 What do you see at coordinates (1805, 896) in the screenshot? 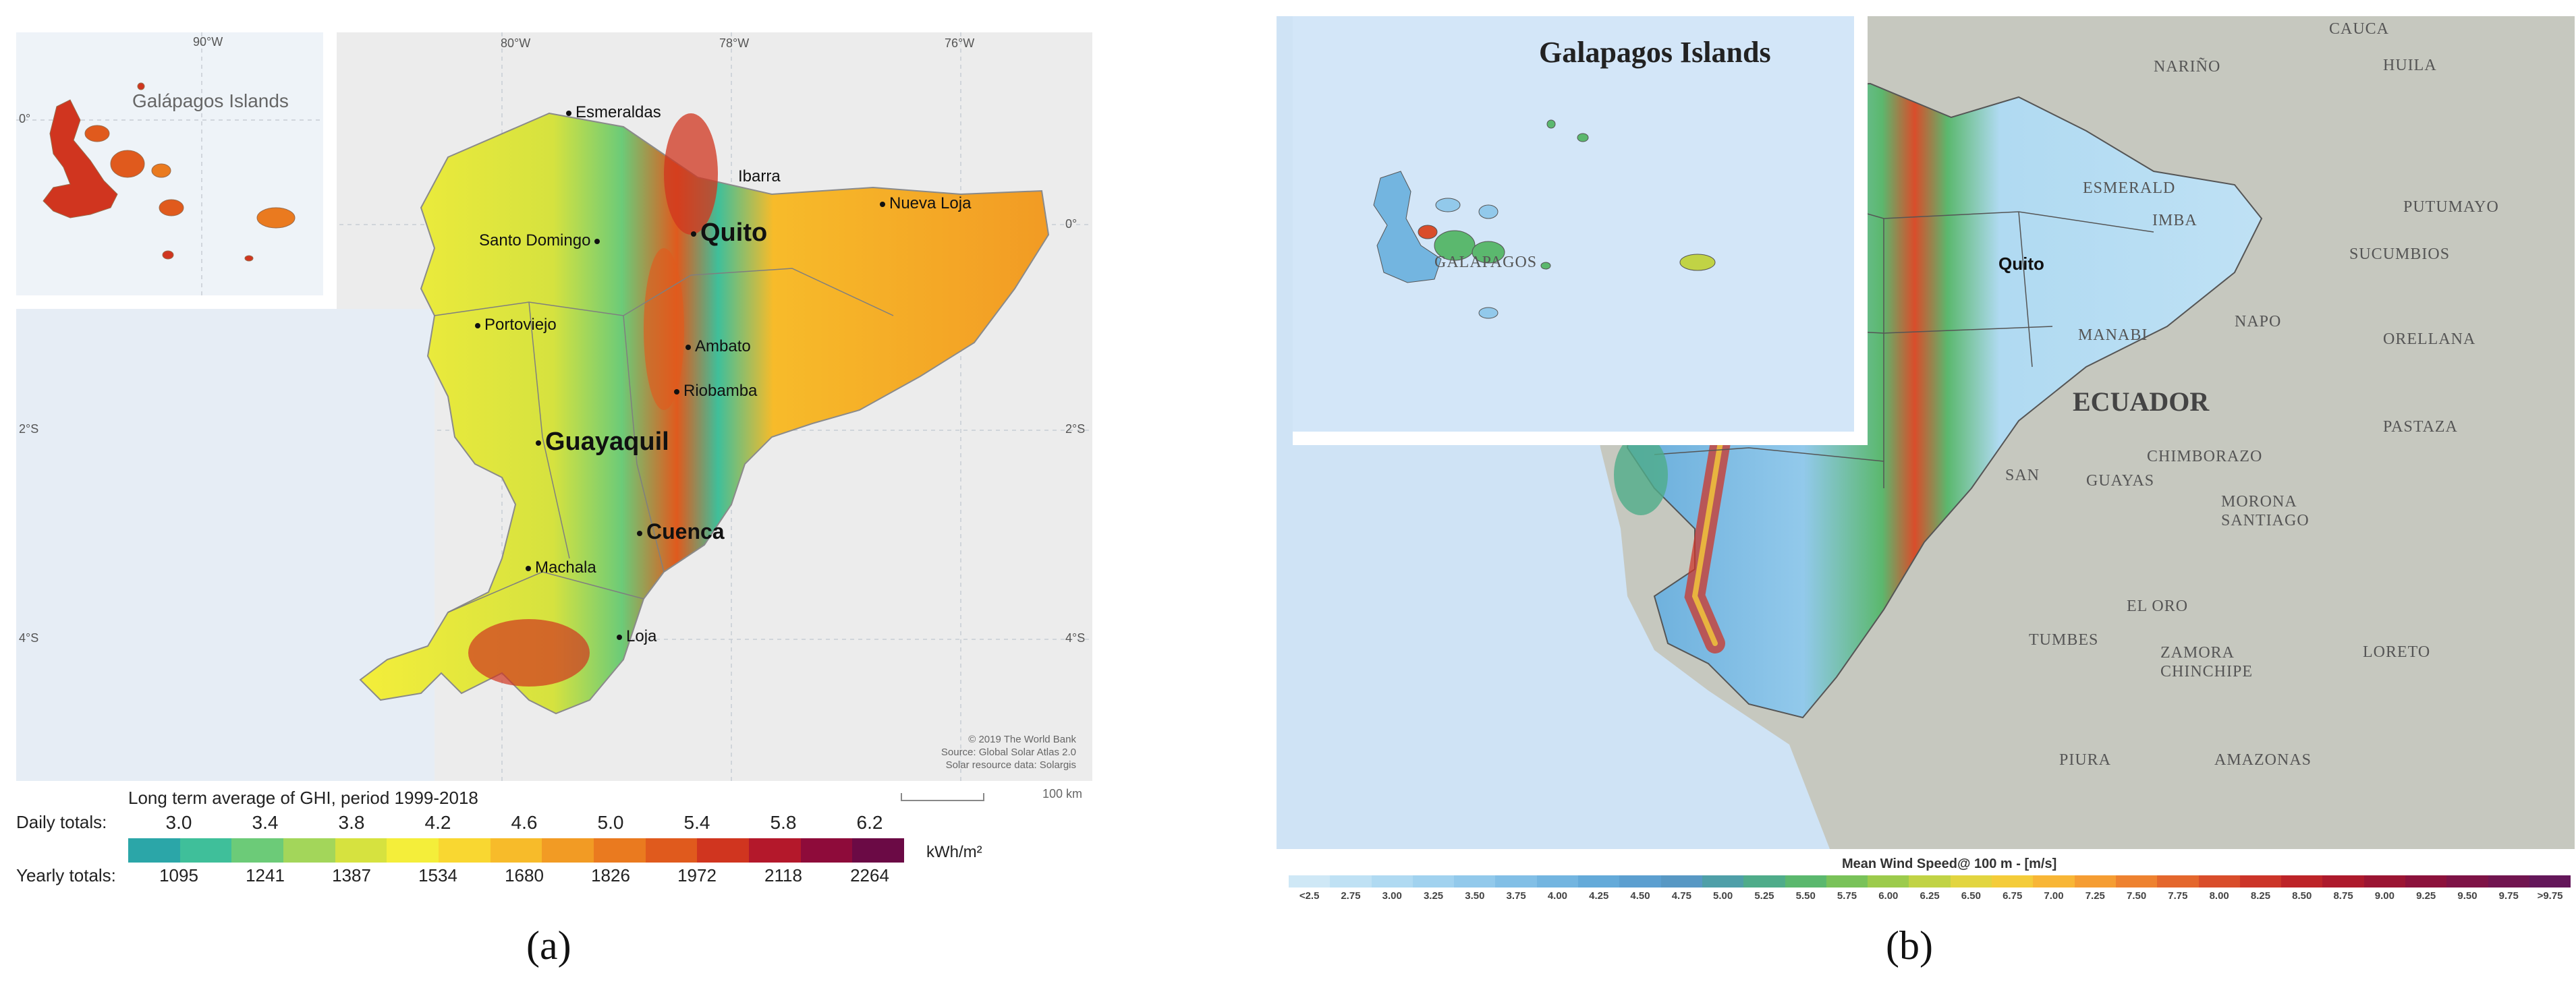
I see `wind-tick-label: 5.50` at bounding box center [1805, 896].